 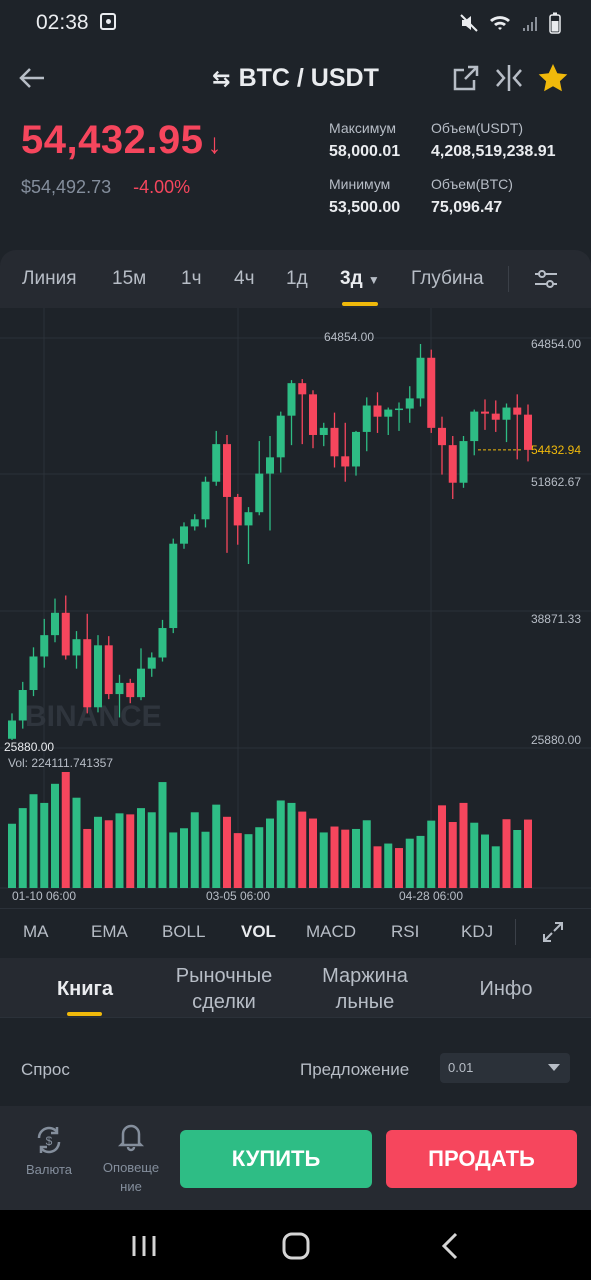 I want to click on recent-apps-icon, so click(x=144, y=1246).